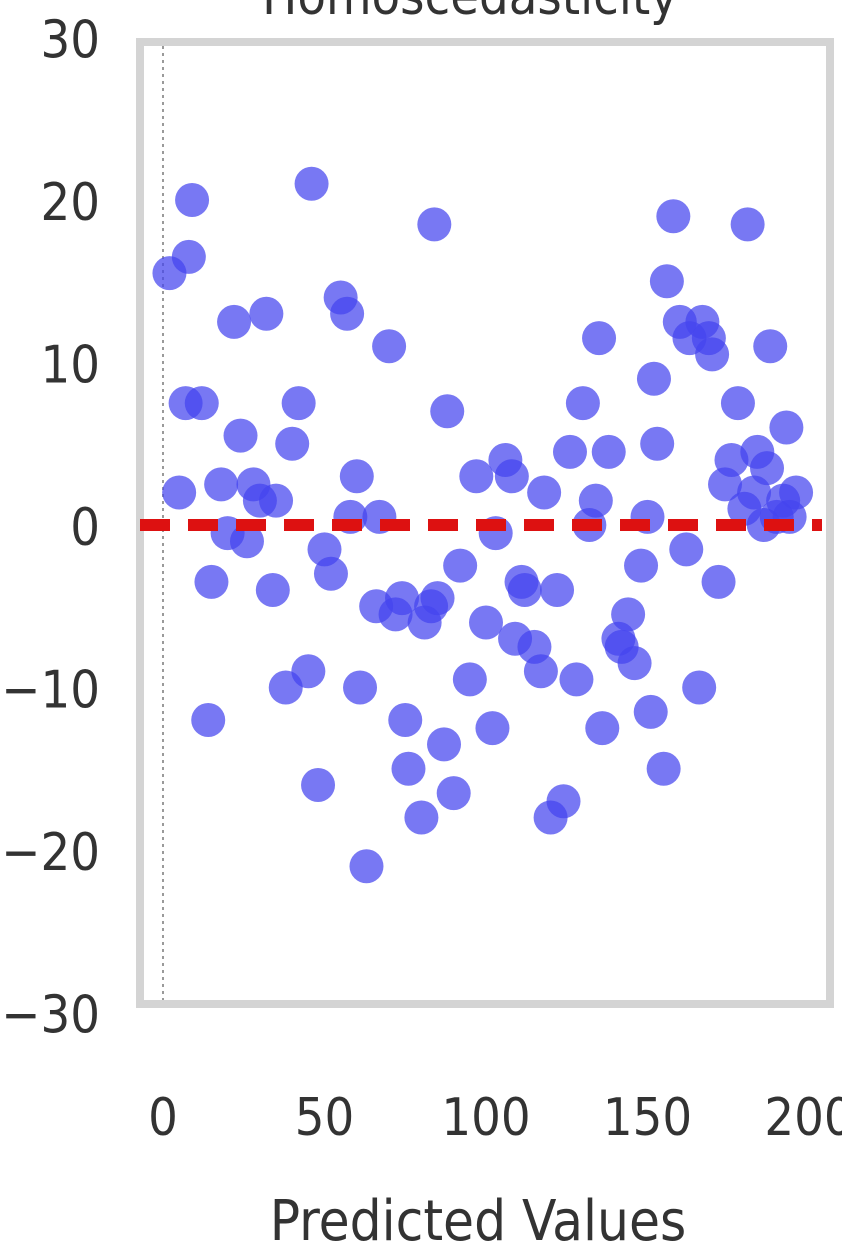 This screenshot has height=1255, width=842. What do you see at coordinates (163, 1118) in the screenshot?
I see `x-tick-label: 0` at bounding box center [163, 1118].